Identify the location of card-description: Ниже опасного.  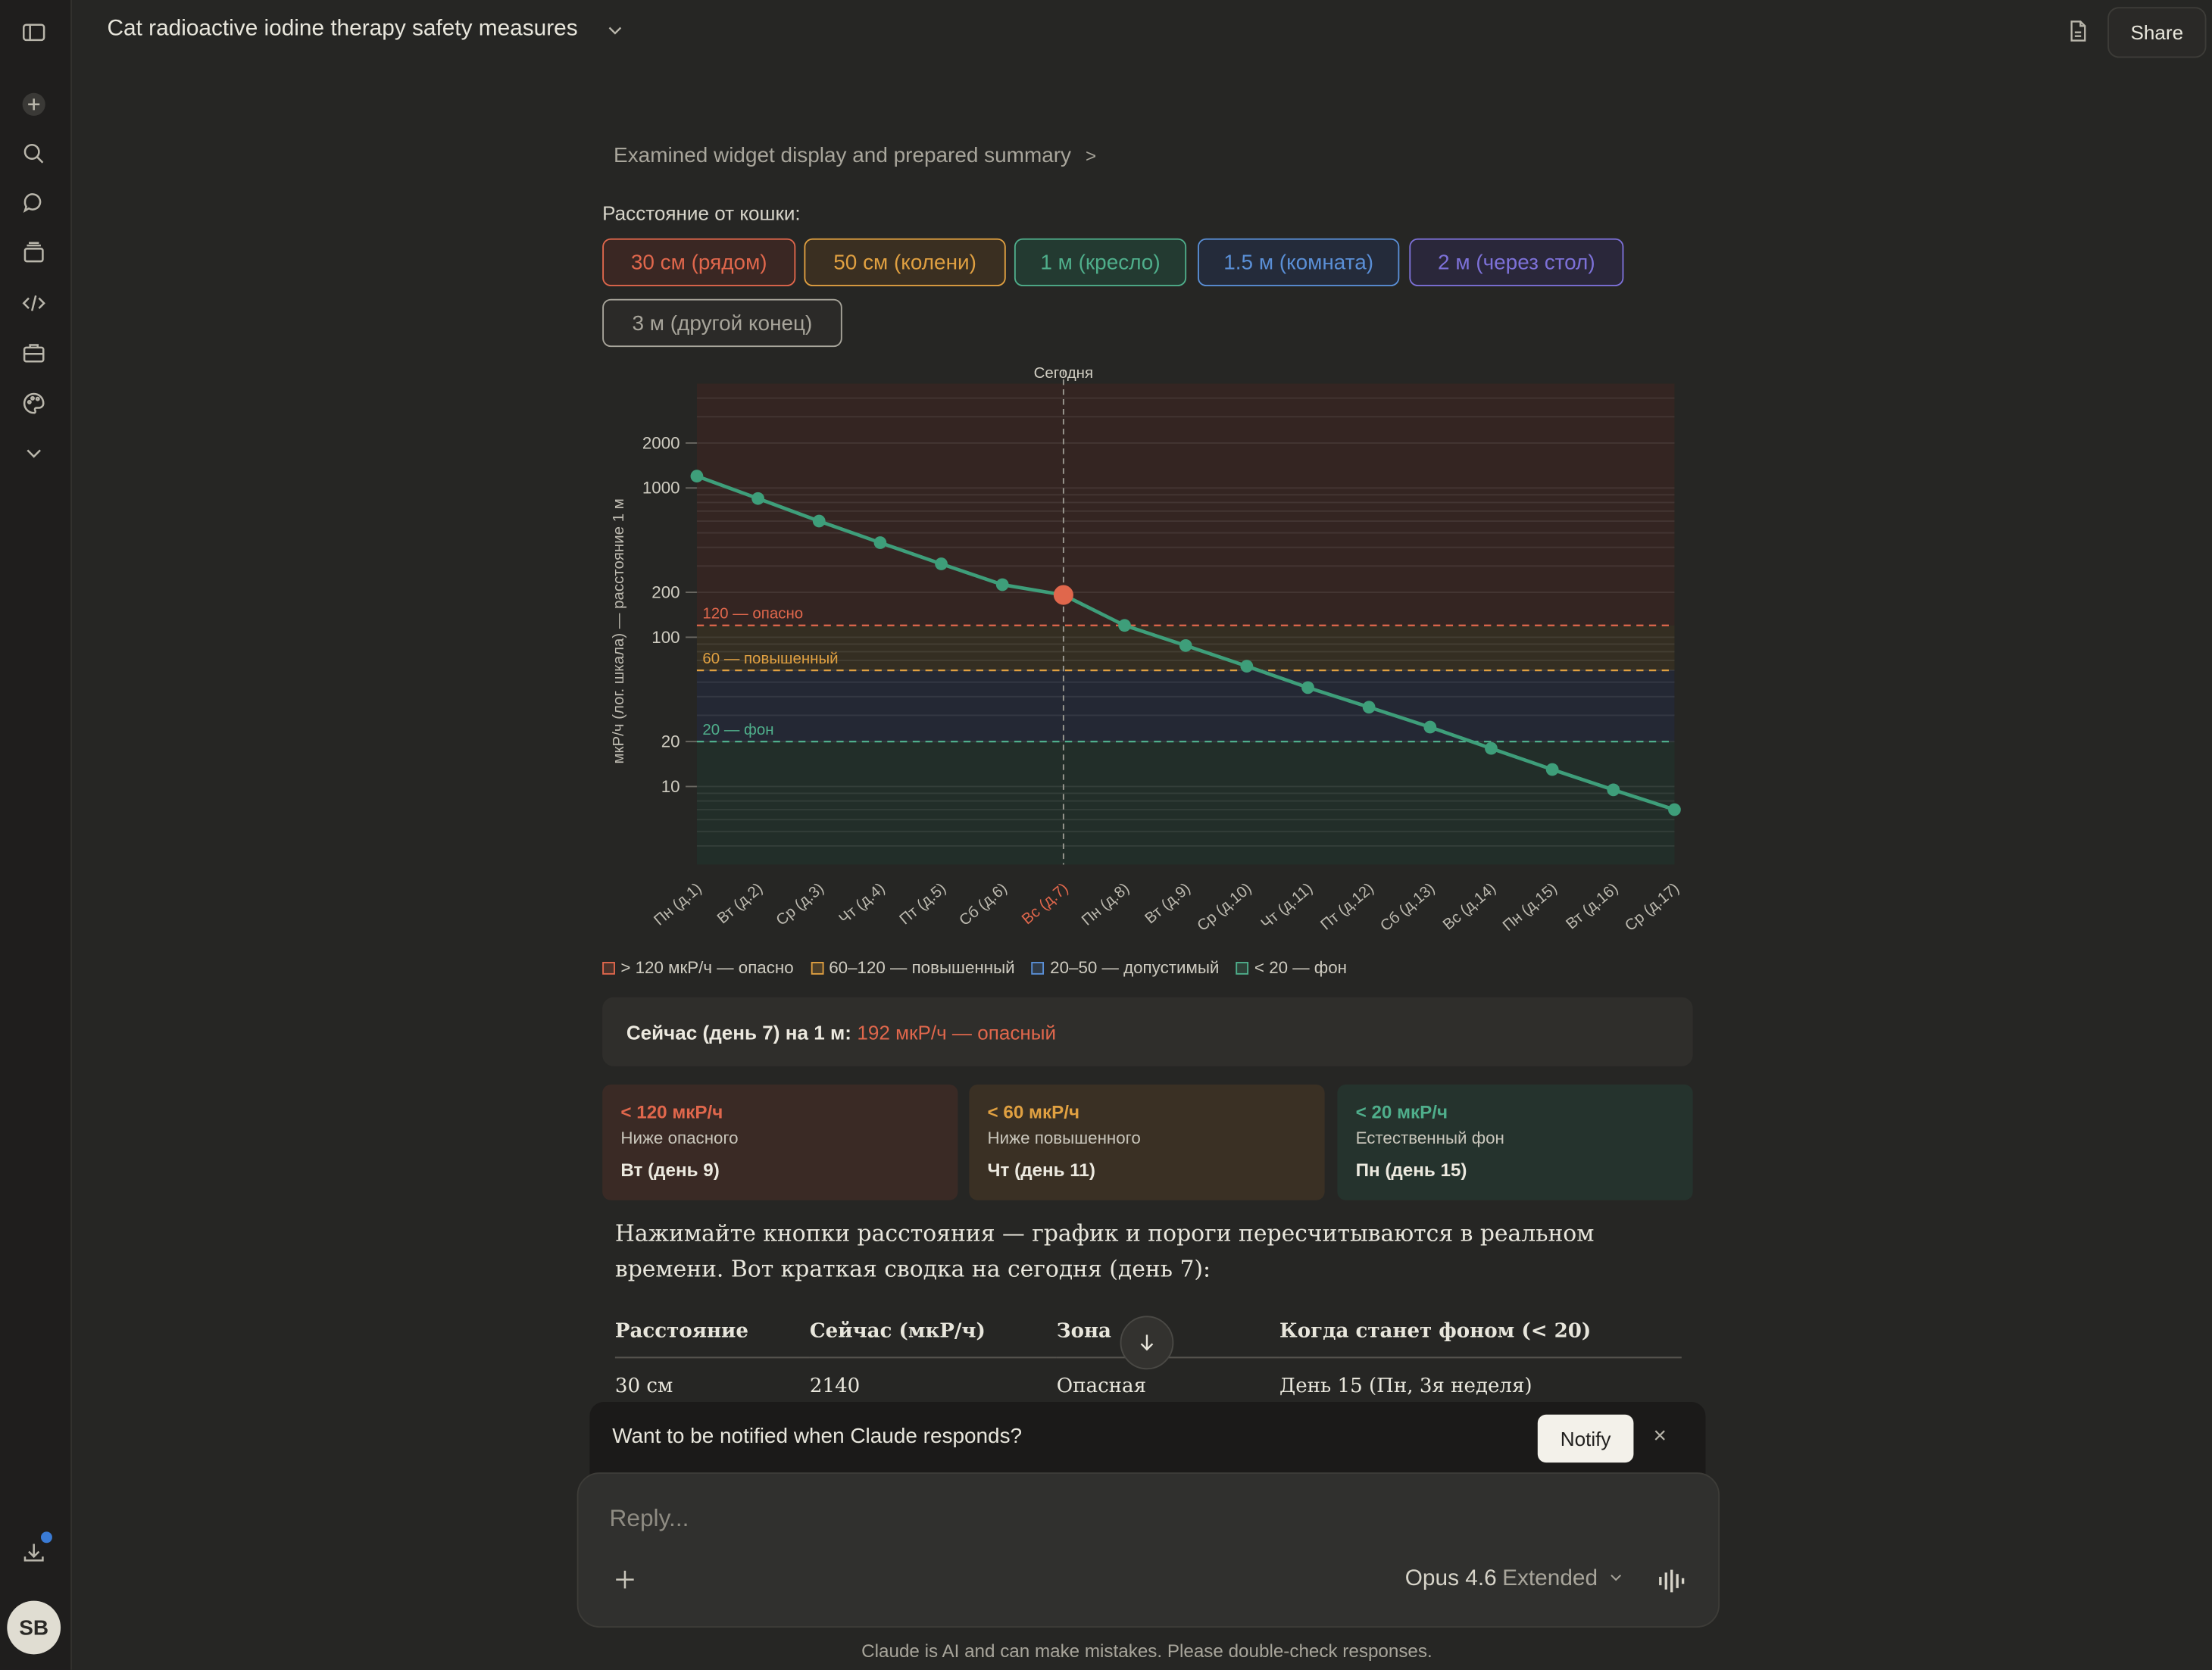
(680, 1138).